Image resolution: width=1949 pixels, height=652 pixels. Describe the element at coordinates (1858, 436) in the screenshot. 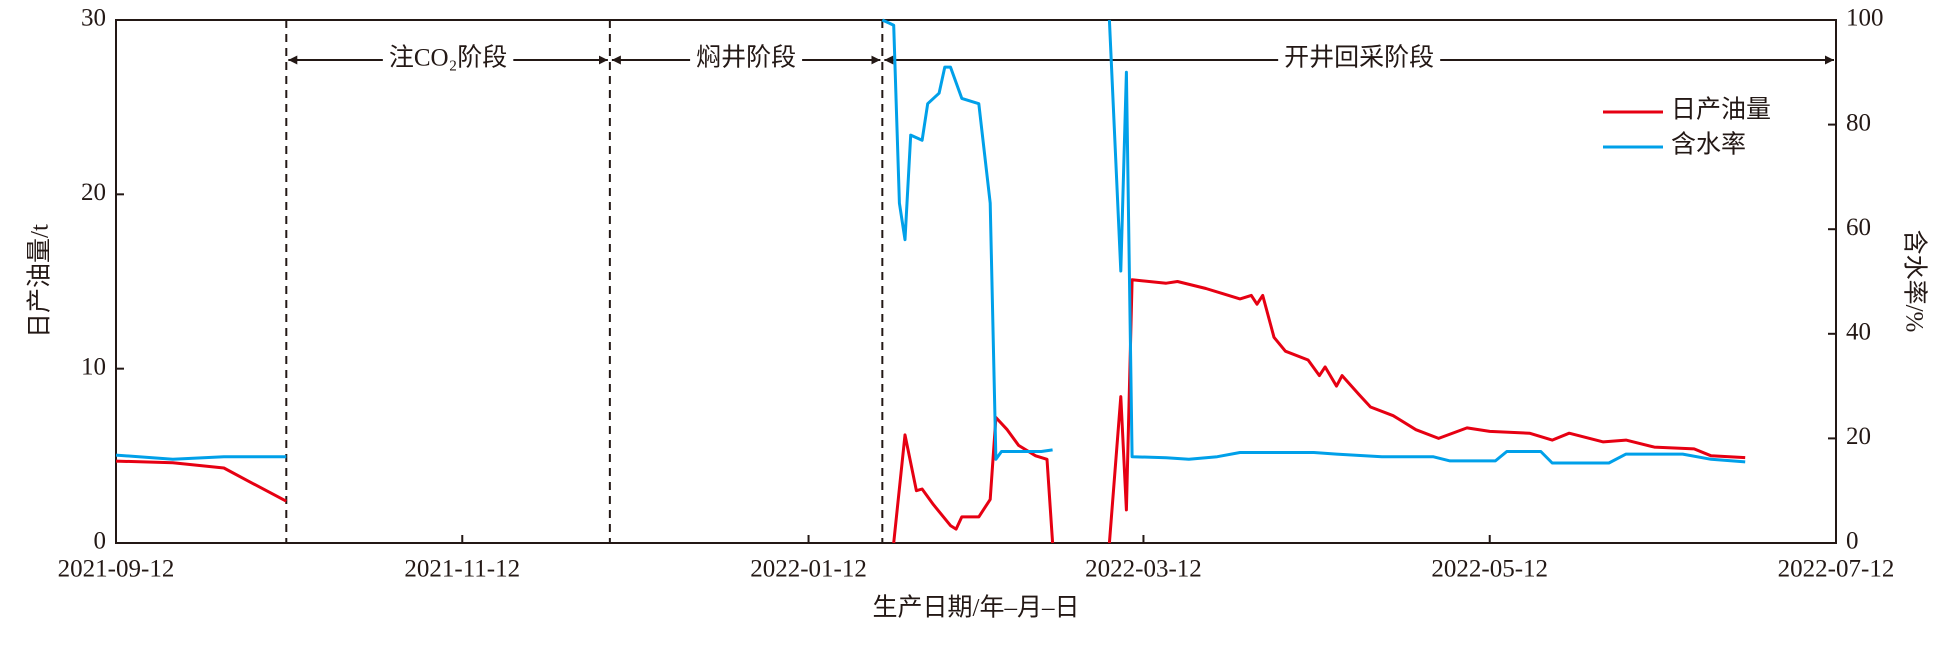

I see `y2-tick-label: 20` at that location.